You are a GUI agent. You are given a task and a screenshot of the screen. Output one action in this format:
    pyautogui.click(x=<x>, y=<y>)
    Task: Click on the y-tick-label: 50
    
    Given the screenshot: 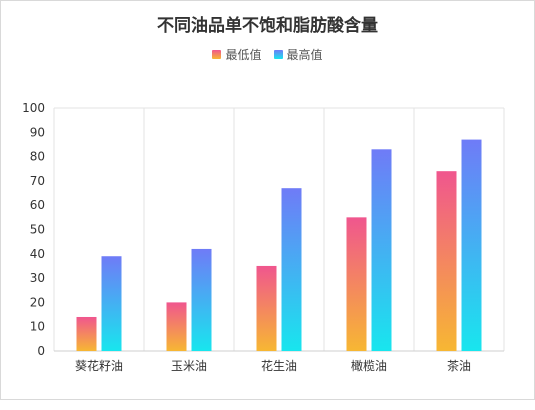 What is the action you would take?
    pyautogui.click(x=37, y=230)
    